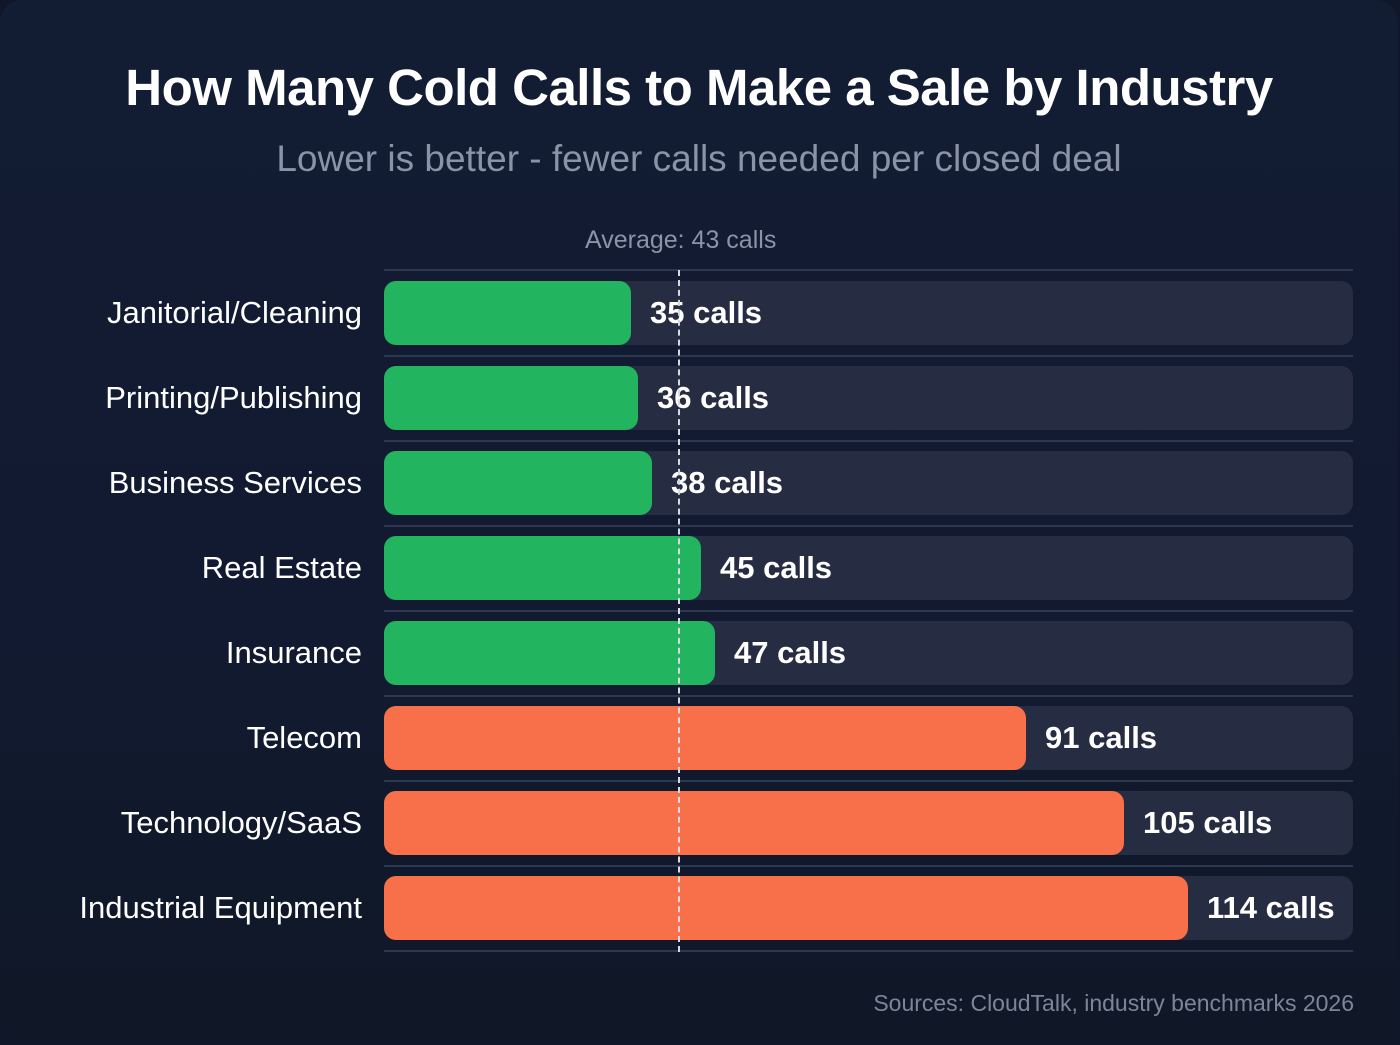 Image resolution: width=1400 pixels, height=1045 pixels. What do you see at coordinates (754, 823) in the screenshot?
I see `bar-technology-saas` at bounding box center [754, 823].